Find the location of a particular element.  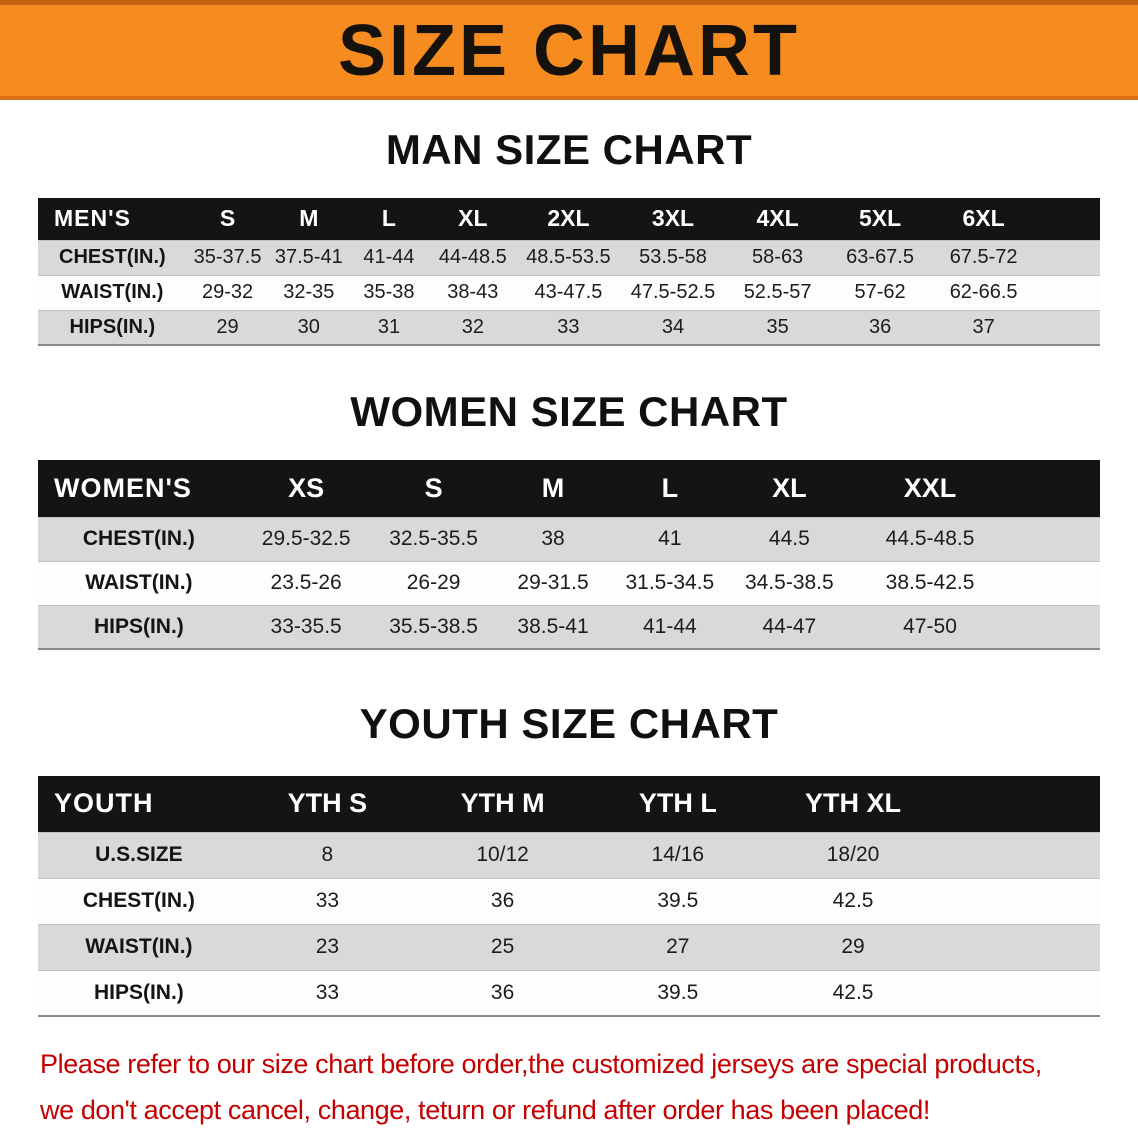

size-value-cell: 27 is located at coordinates (678, 946).